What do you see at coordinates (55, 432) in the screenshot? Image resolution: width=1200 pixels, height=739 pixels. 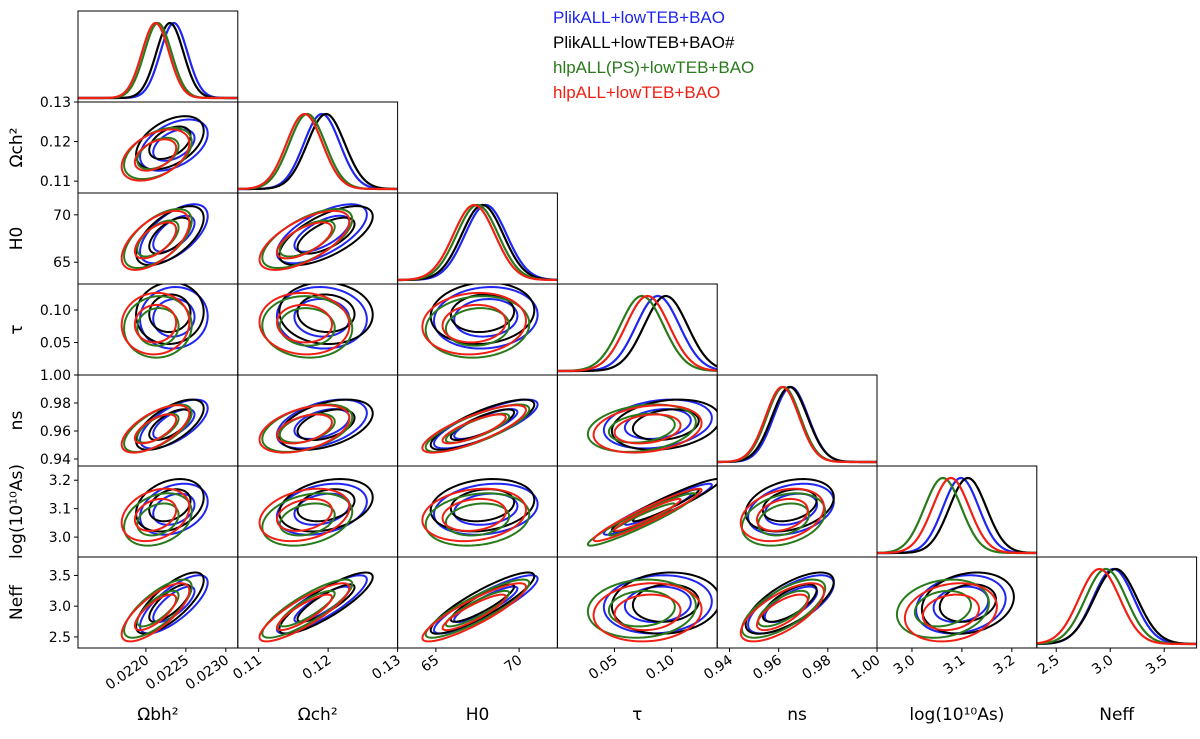 I see `y-tick-label-ns-1: 0.96` at bounding box center [55, 432].